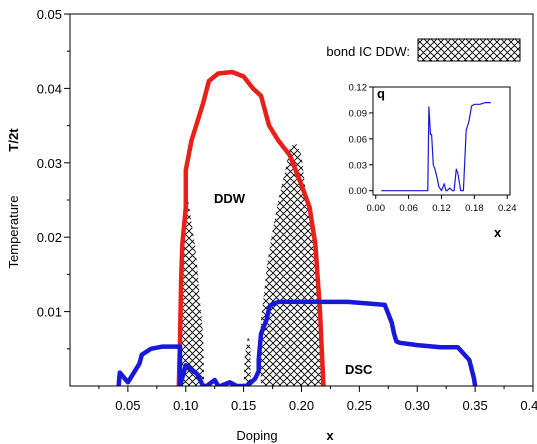 The height and width of the screenshot is (444, 537). What do you see at coordinates (436, 147) in the screenshot?
I see `inset-q-line` at bounding box center [436, 147].